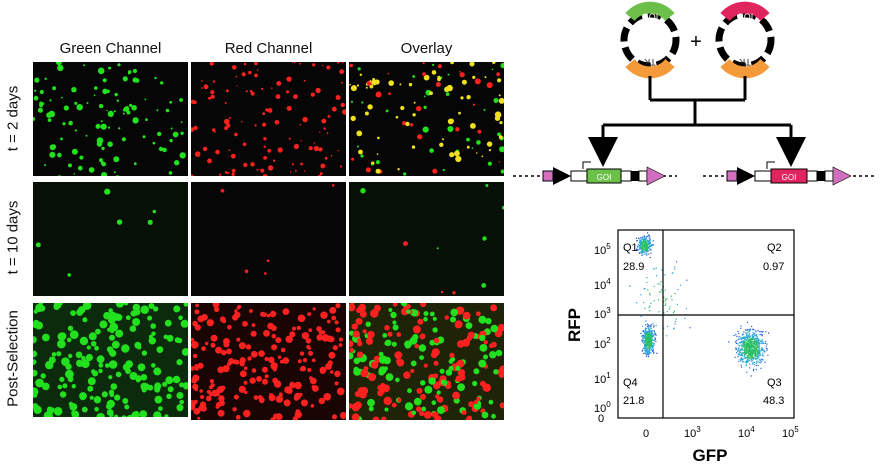  Describe the element at coordinates (630, 383) in the screenshot. I see `quadrant-q4-name: Q4` at that location.